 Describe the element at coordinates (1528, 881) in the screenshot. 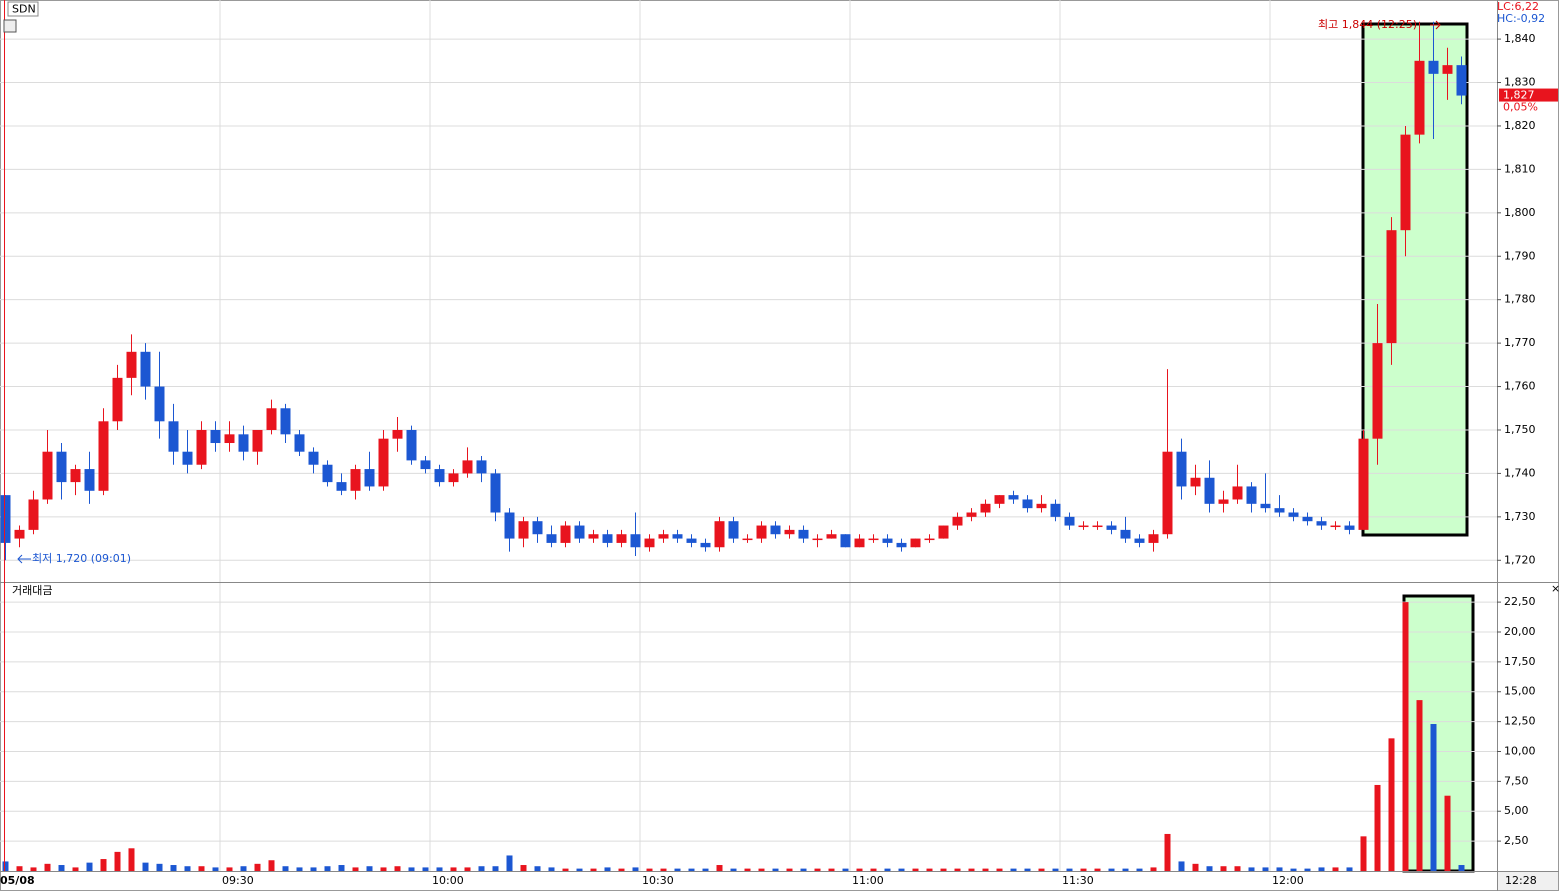

I see `time-box` at that location.